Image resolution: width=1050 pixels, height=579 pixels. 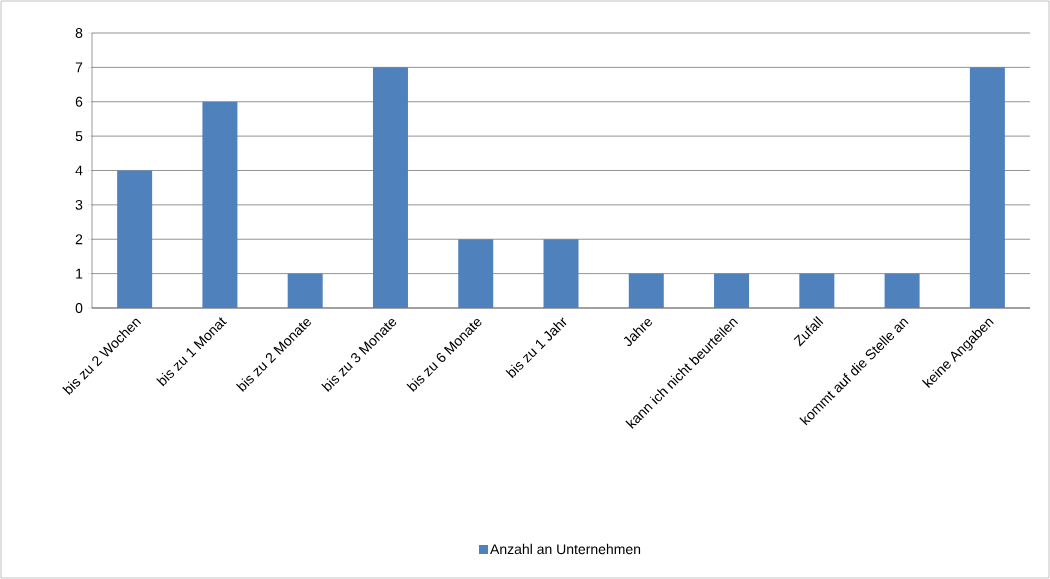 What do you see at coordinates (79, 170) in the screenshot?
I see `y-tick-label: 4` at bounding box center [79, 170].